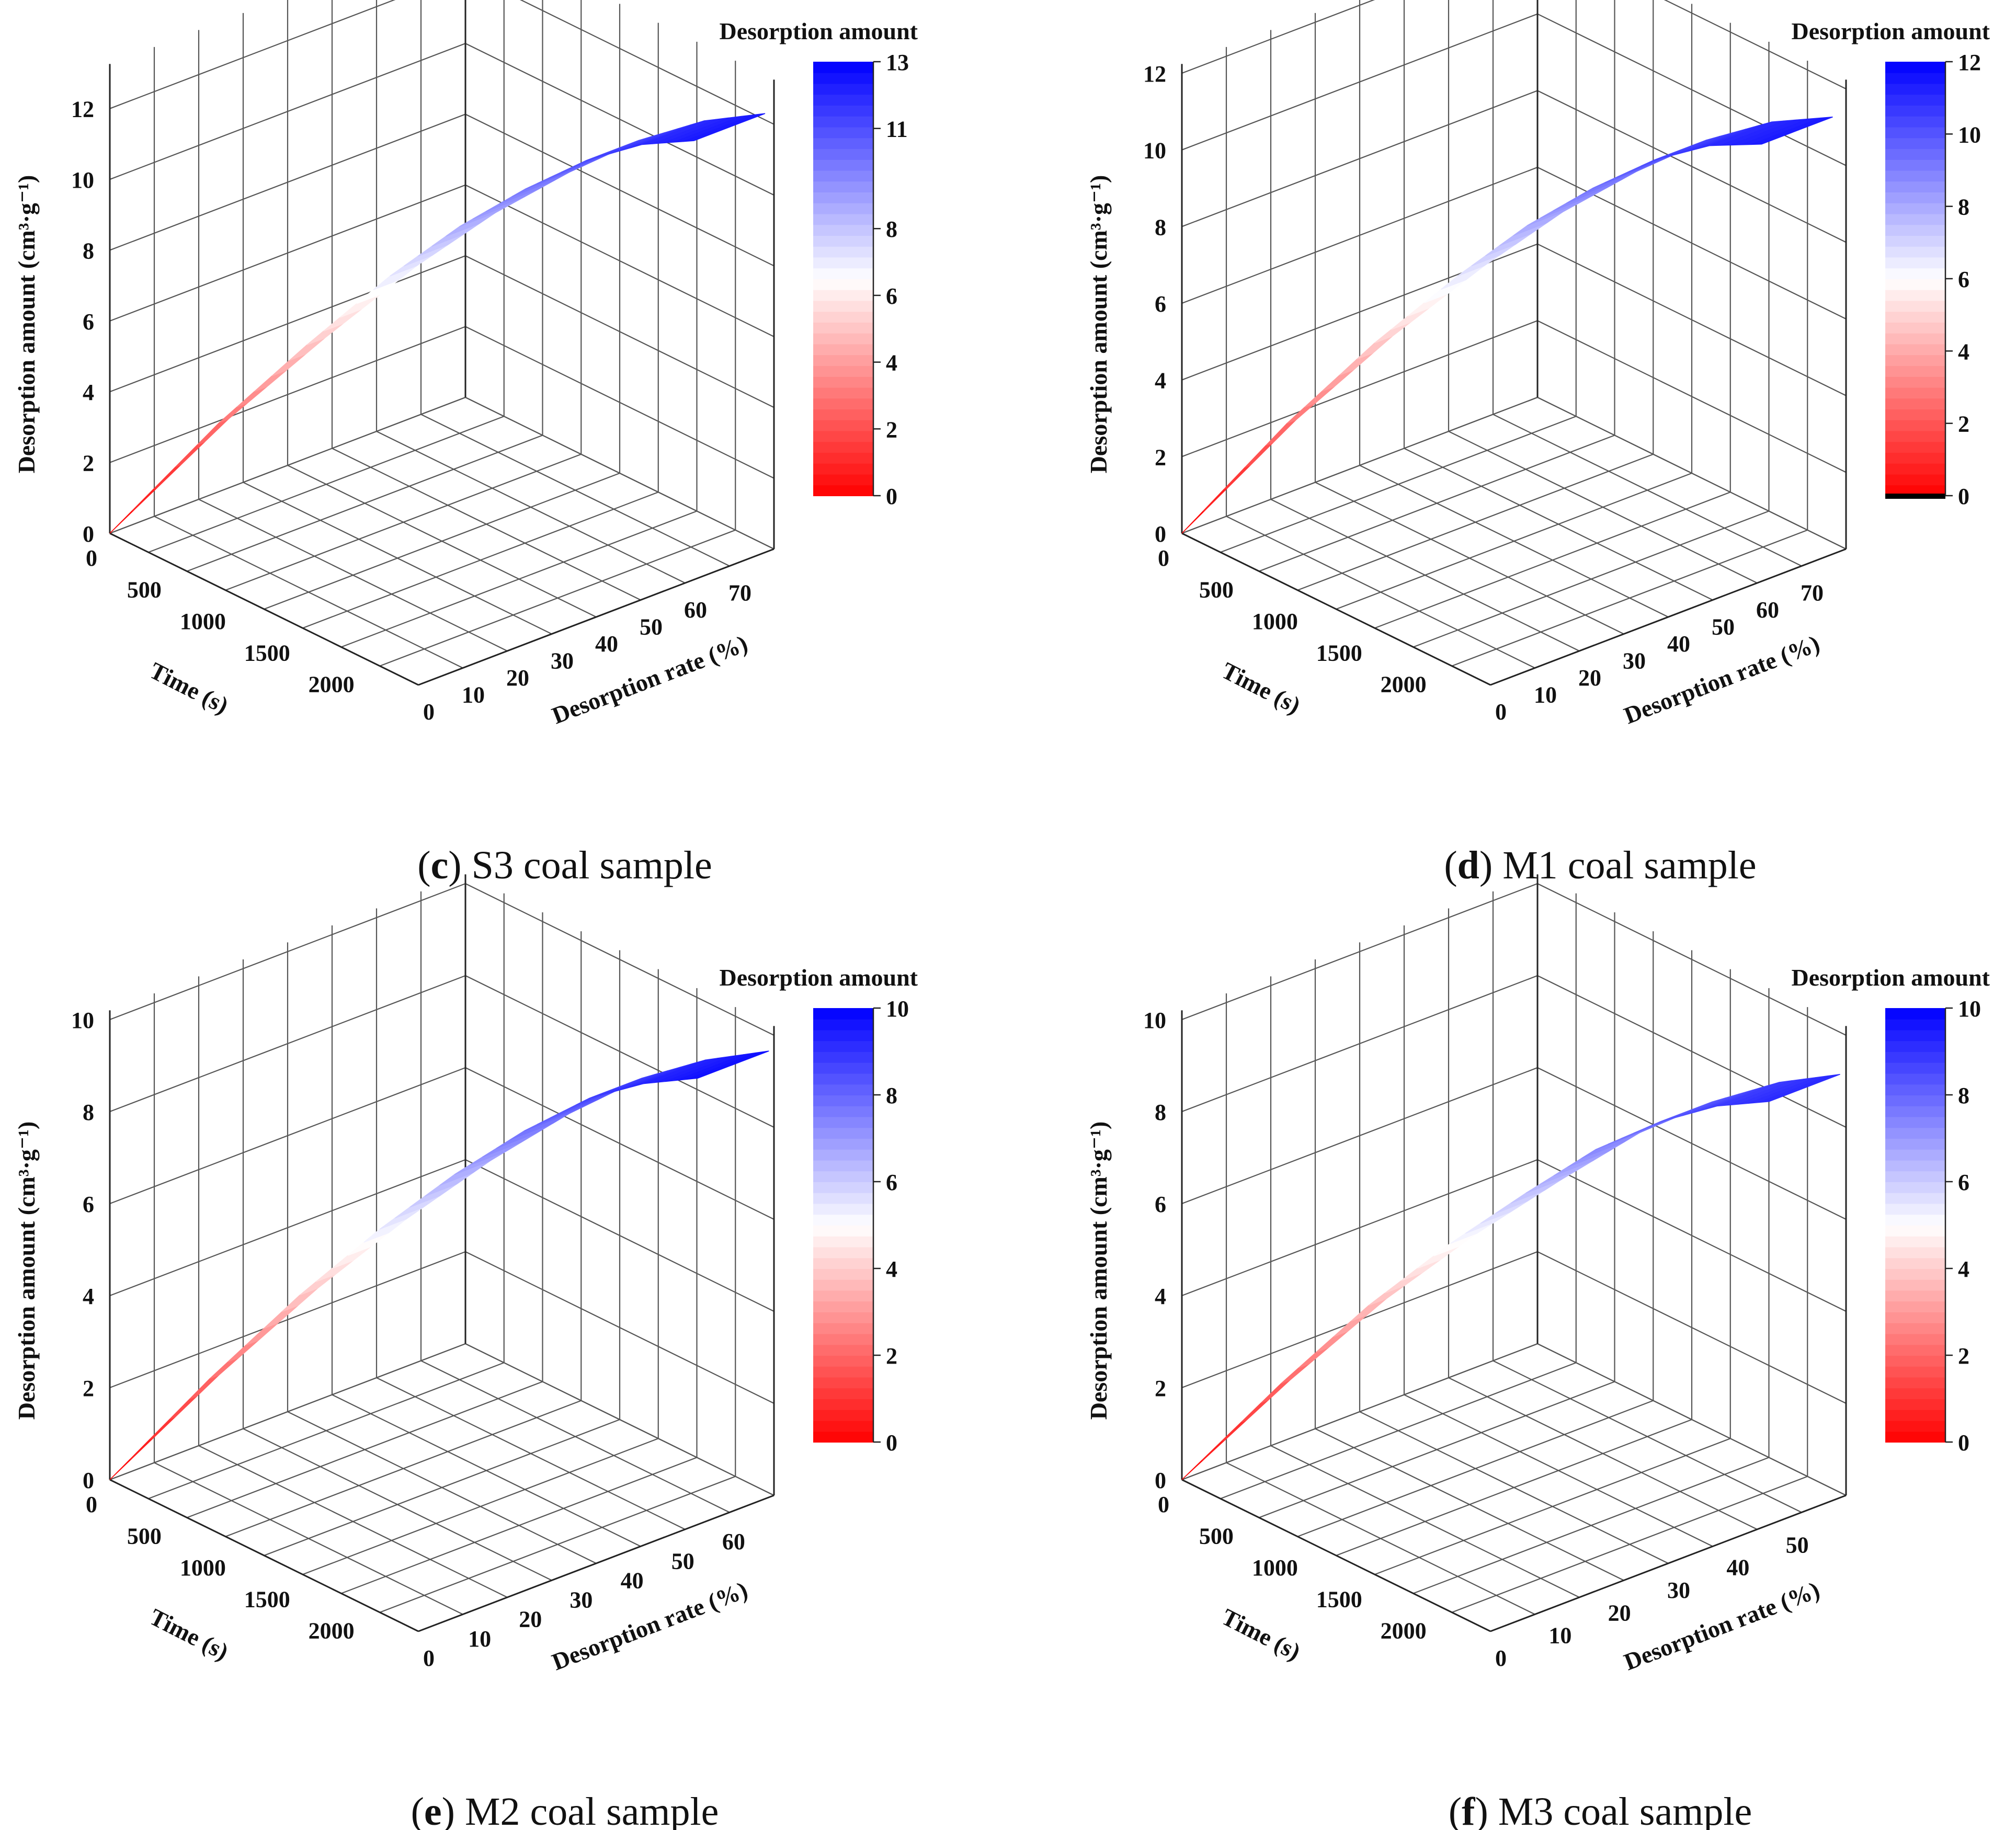 The image size is (2016, 1830). I want to click on z-tick-label: 2, so click(89, 463).